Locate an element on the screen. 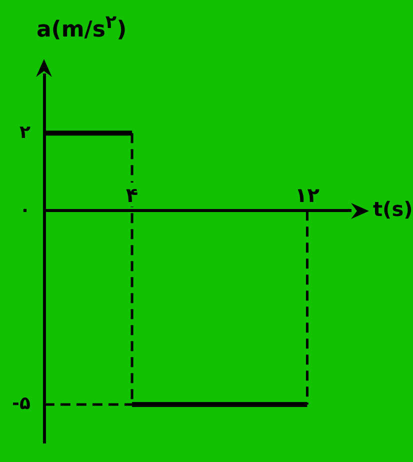 The image size is (413, 462). x-tick-label: ۱۲ is located at coordinates (307, 194).